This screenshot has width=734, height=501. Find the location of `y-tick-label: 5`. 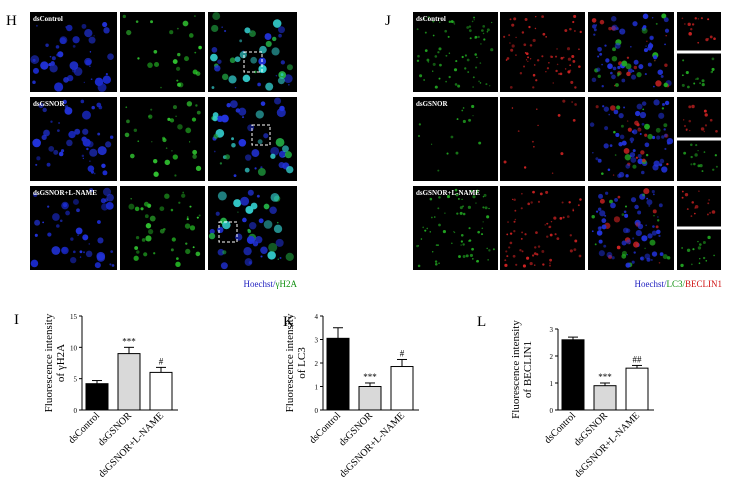

y-tick-label: 5 is located at coordinates (76, 380).